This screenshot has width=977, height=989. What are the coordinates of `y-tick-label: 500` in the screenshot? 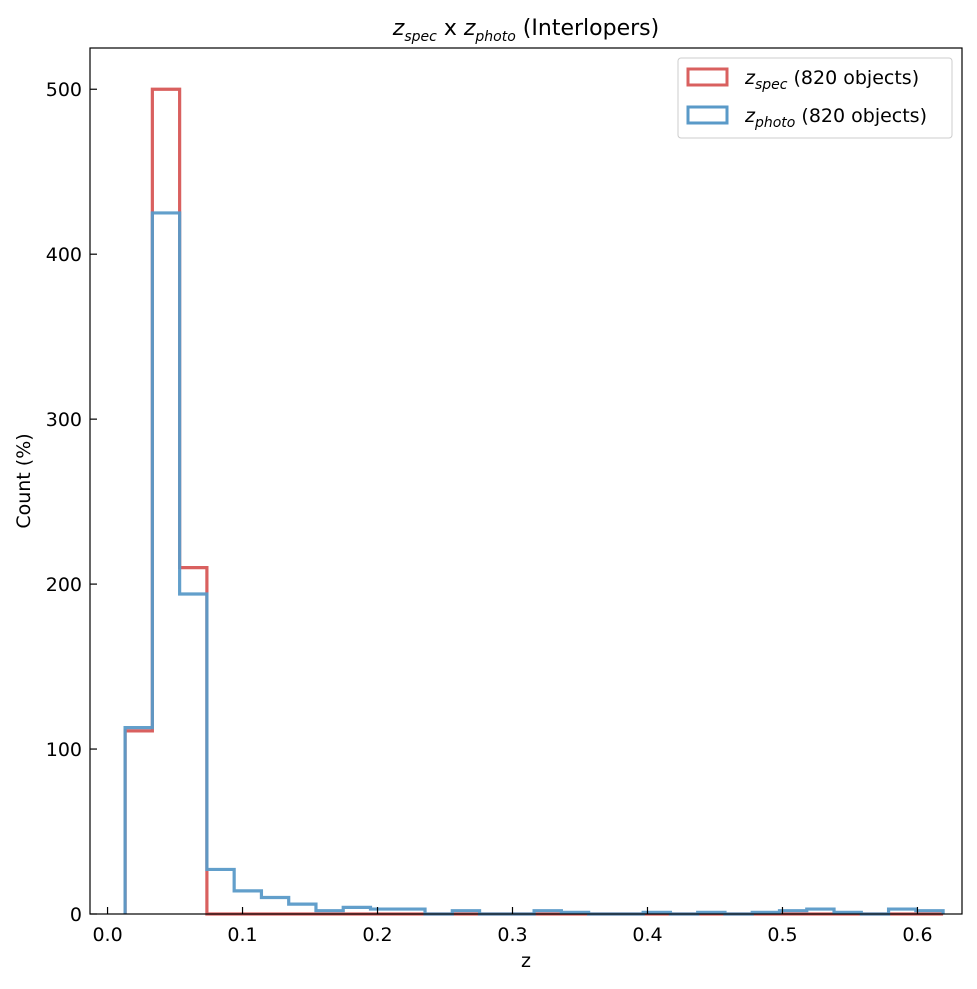 It's located at (64, 90).